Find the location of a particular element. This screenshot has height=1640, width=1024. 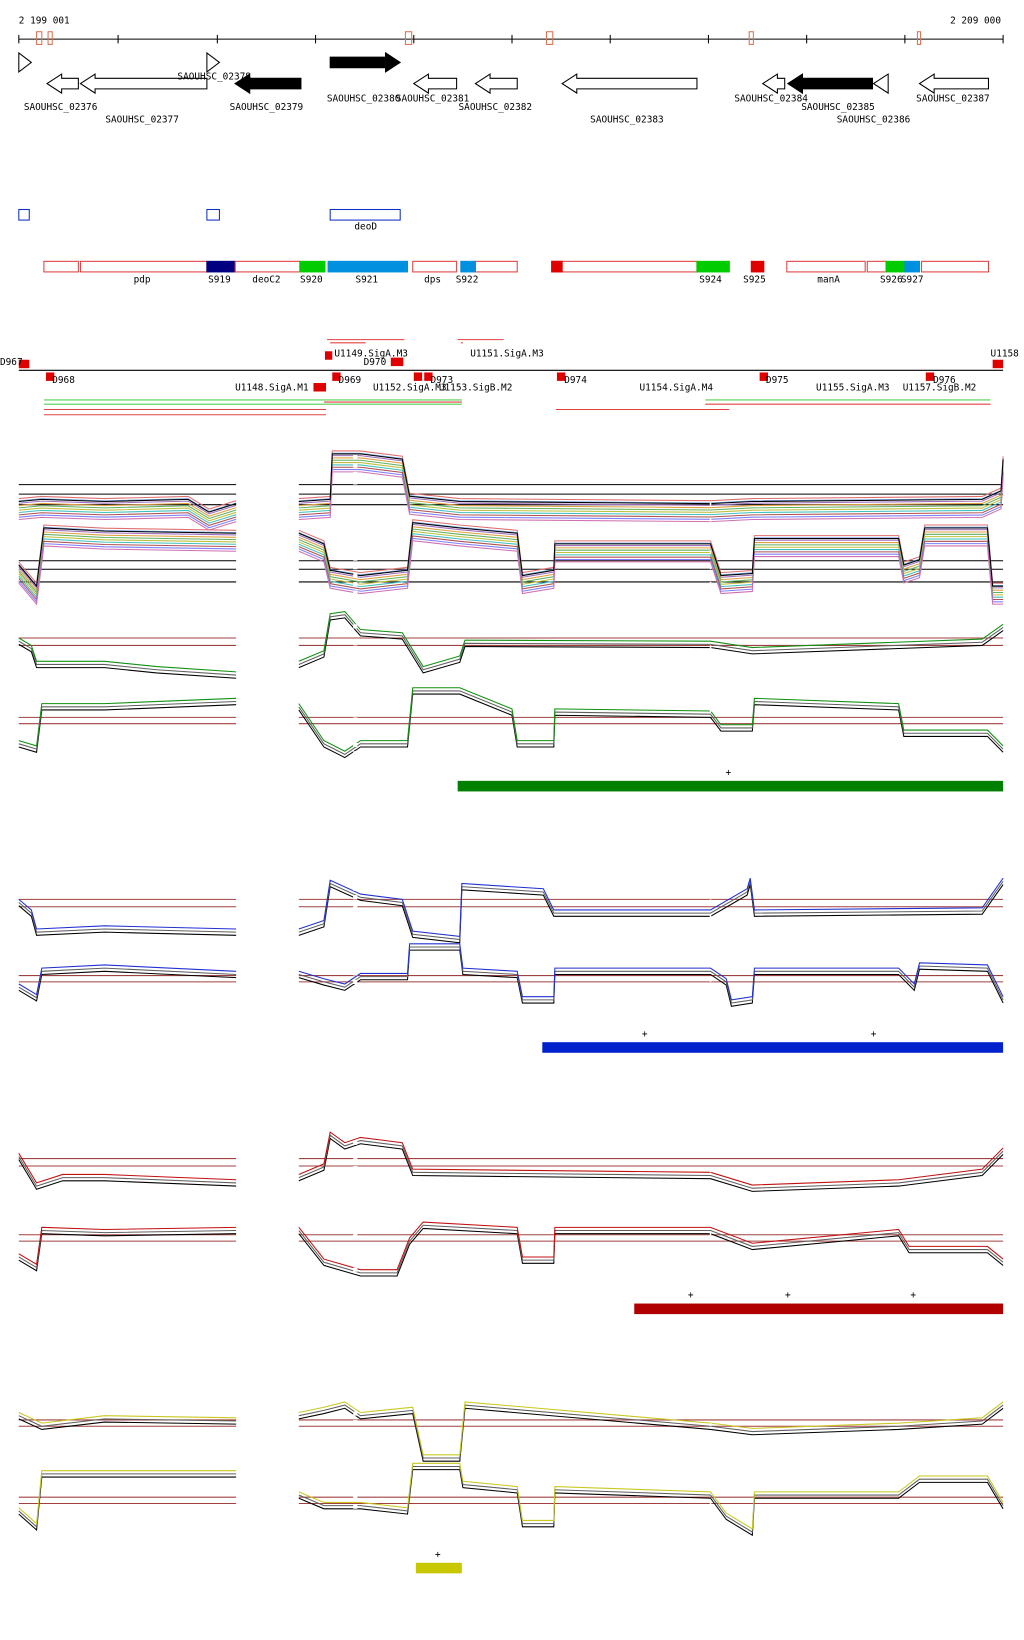

segment-label: deoC2 is located at coordinates (266, 279).